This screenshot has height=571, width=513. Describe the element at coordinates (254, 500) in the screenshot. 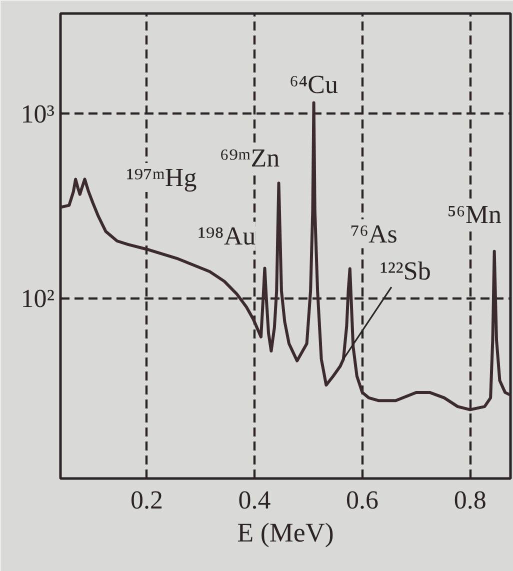

I see `x-tick-label: 0.4` at that location.